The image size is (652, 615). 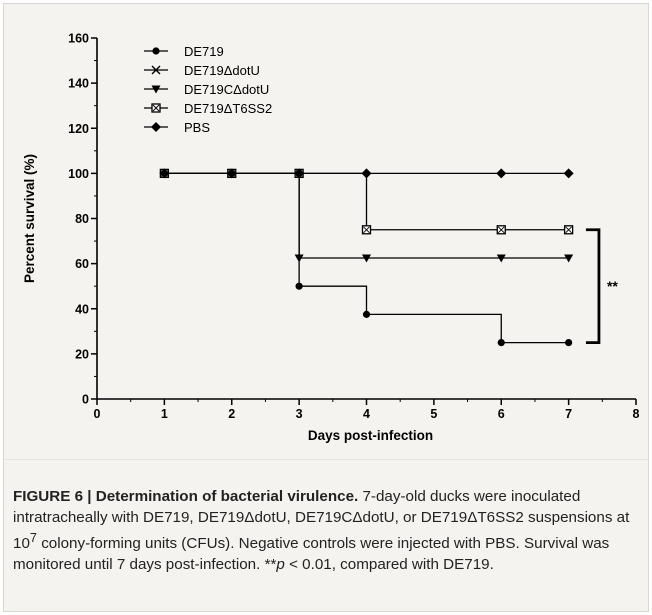 I want to click on divider, so click(x=326, y=459).